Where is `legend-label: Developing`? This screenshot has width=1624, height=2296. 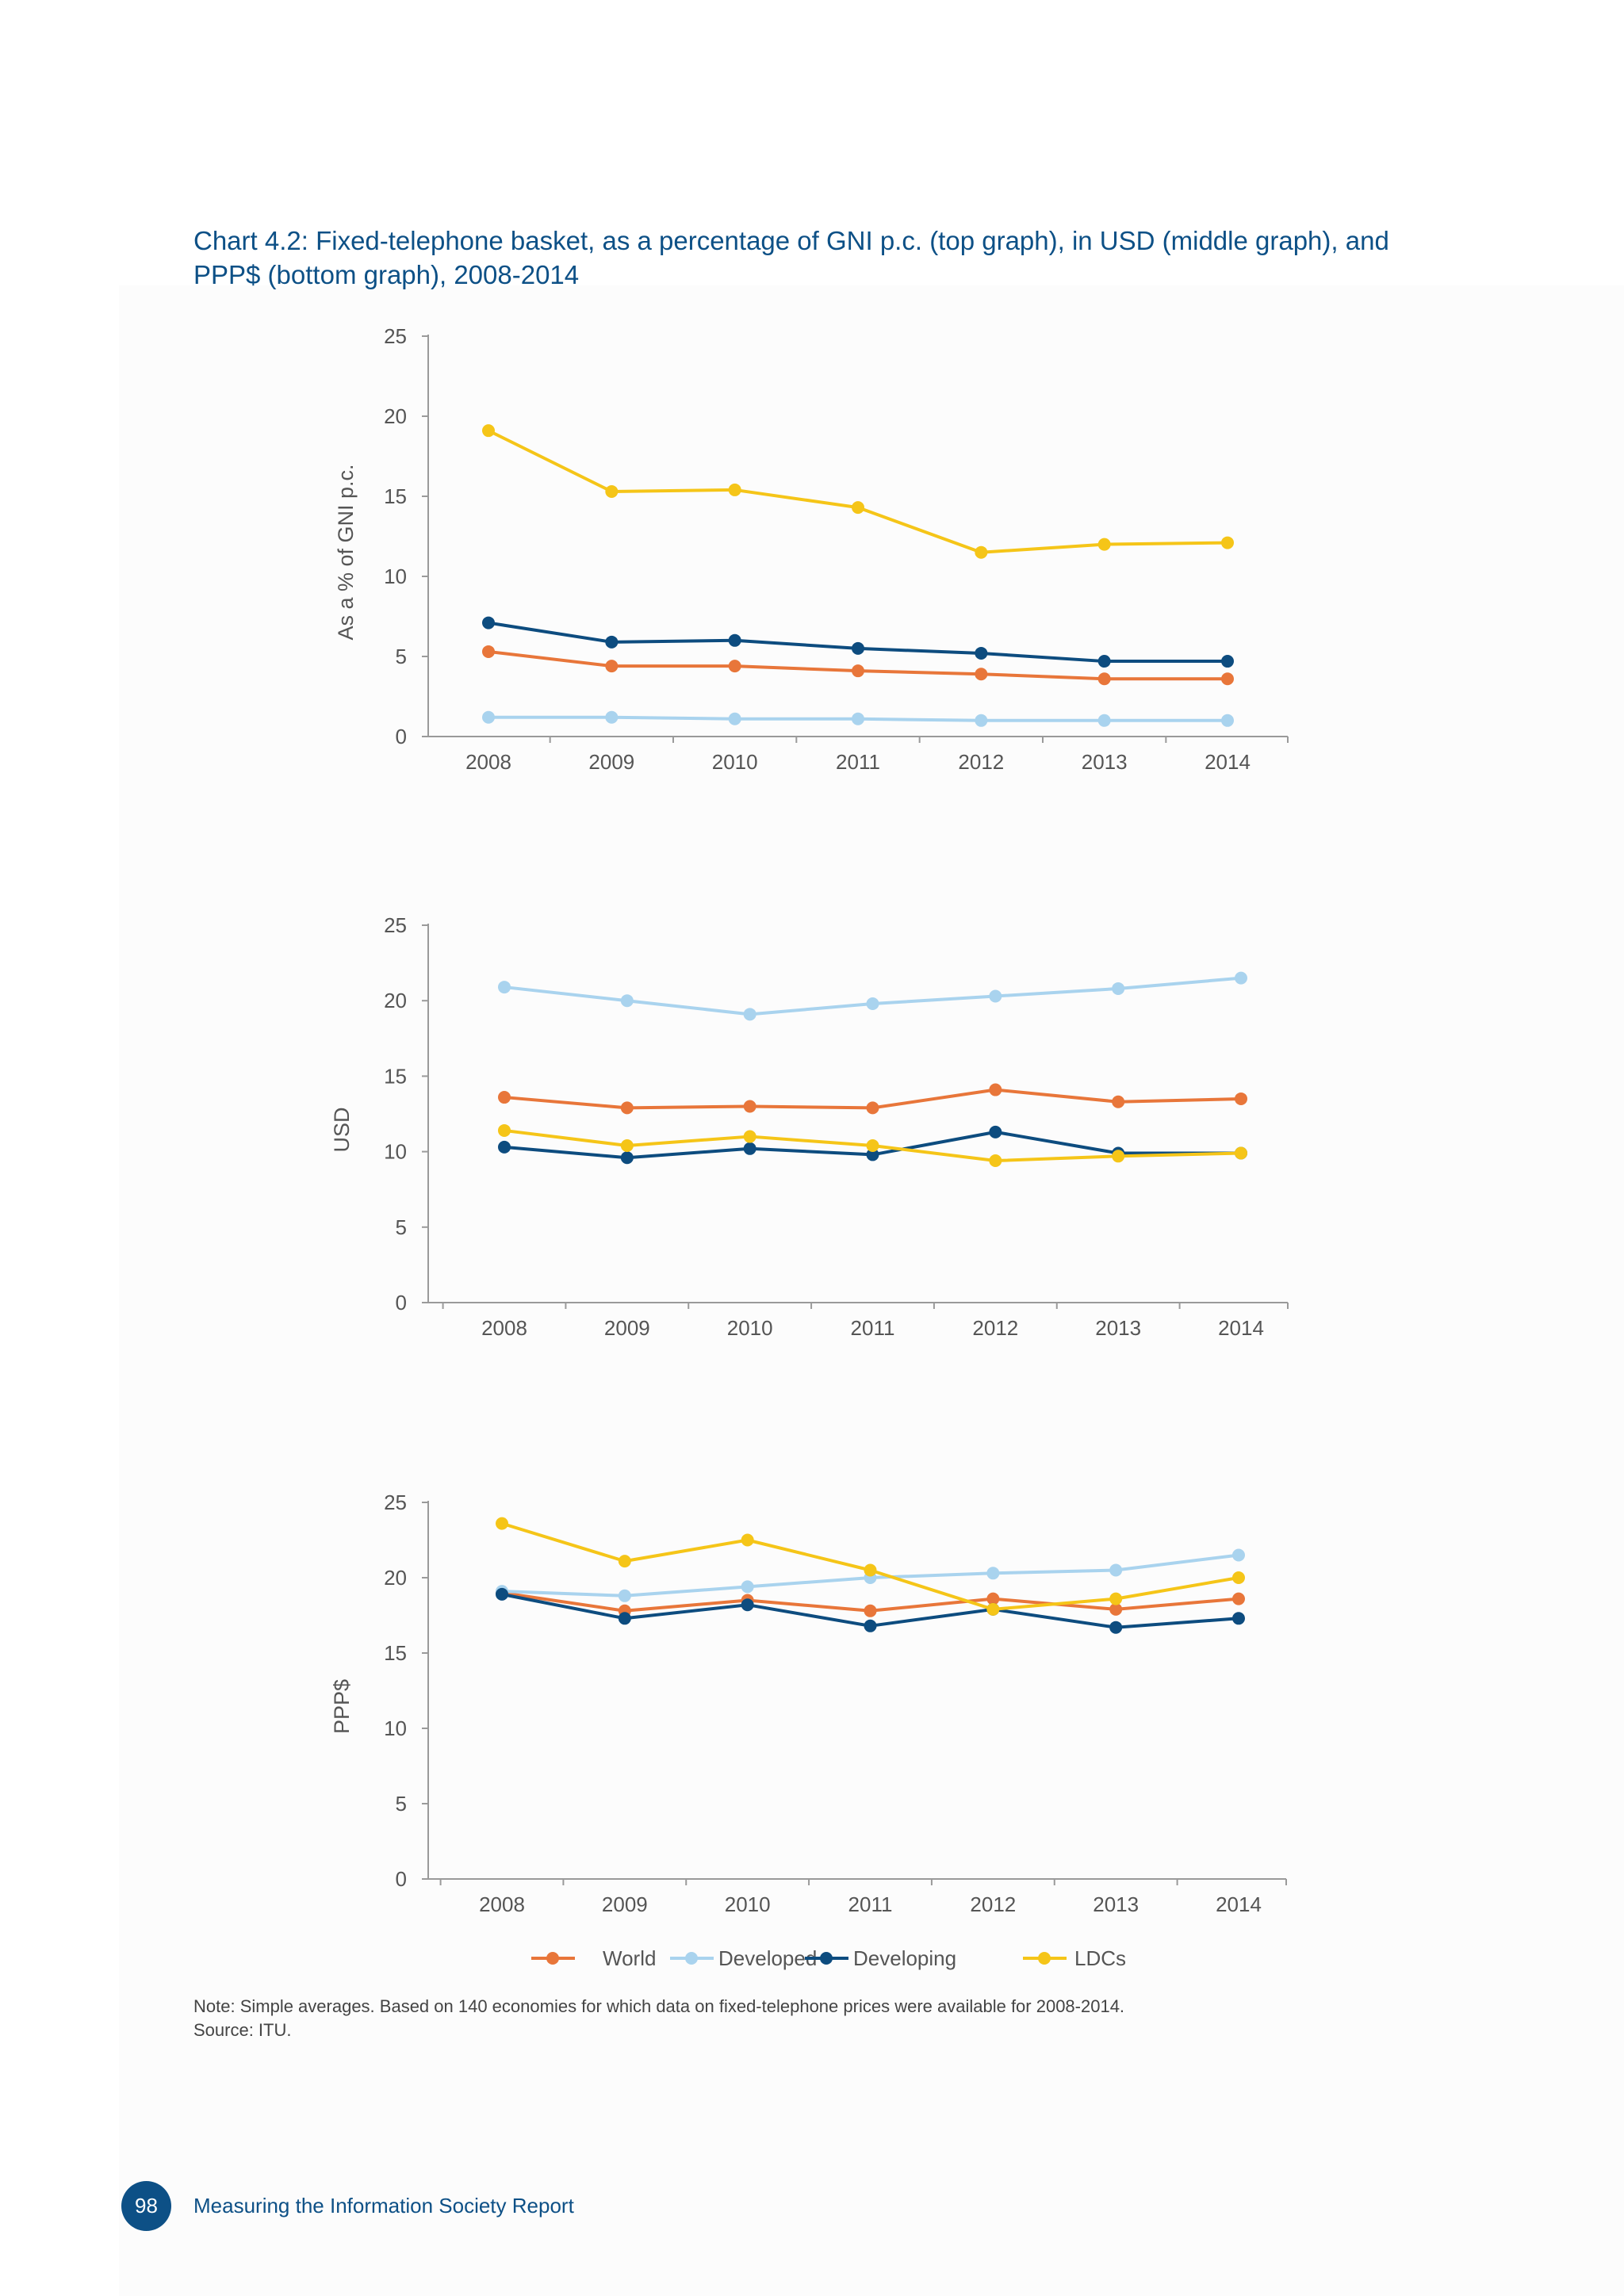
legend-label: Developing is located at coordinates (904, 1958).